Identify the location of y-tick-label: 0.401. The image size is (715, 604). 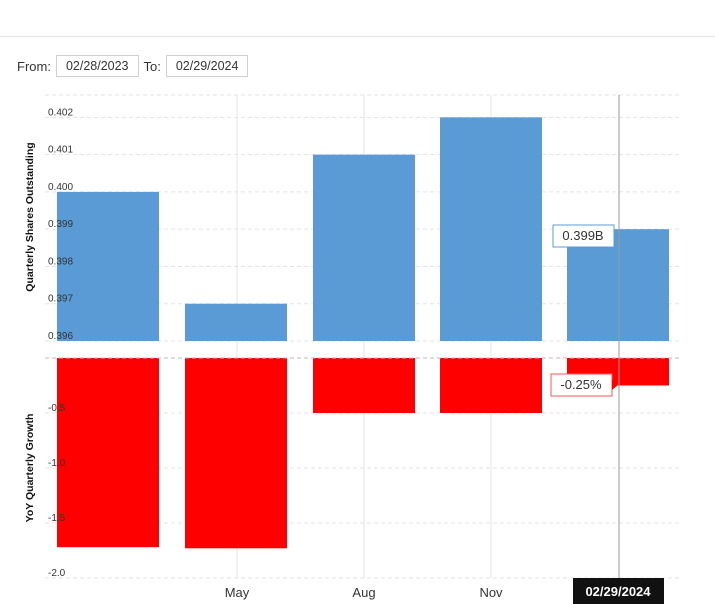
(60, 150).